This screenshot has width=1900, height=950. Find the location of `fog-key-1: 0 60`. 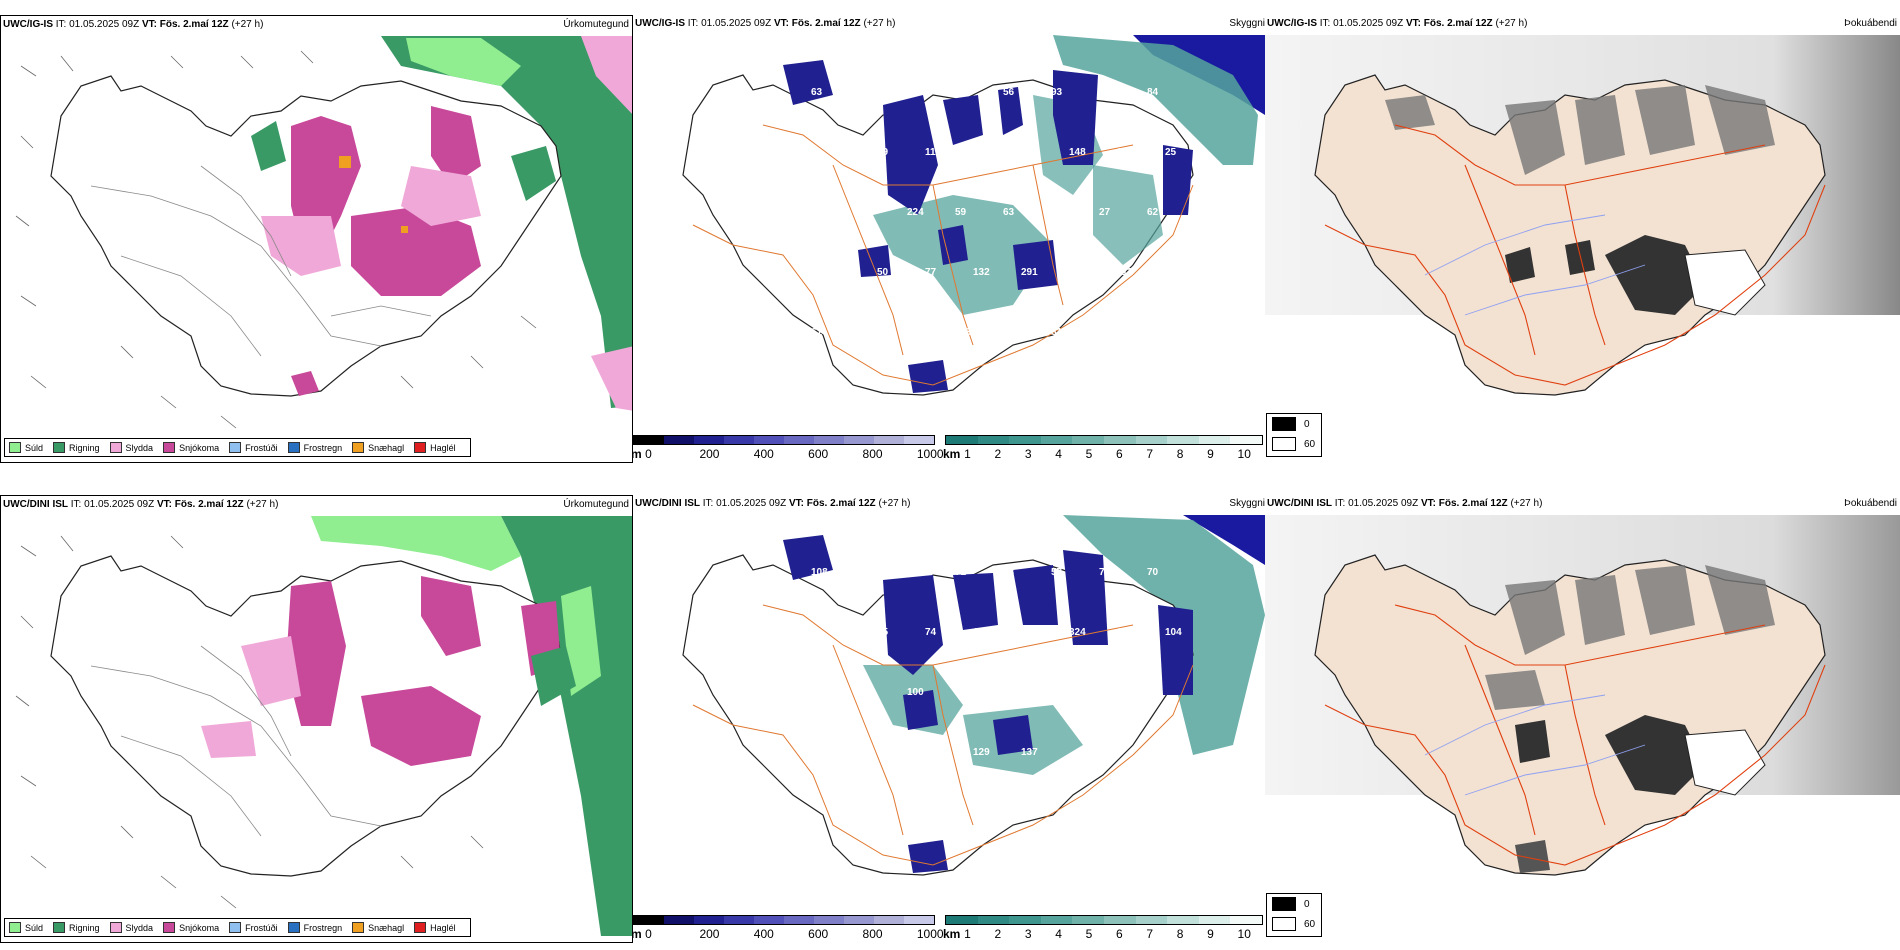

fog-key-1: 0 60 is located at coordinates (1294, 435).